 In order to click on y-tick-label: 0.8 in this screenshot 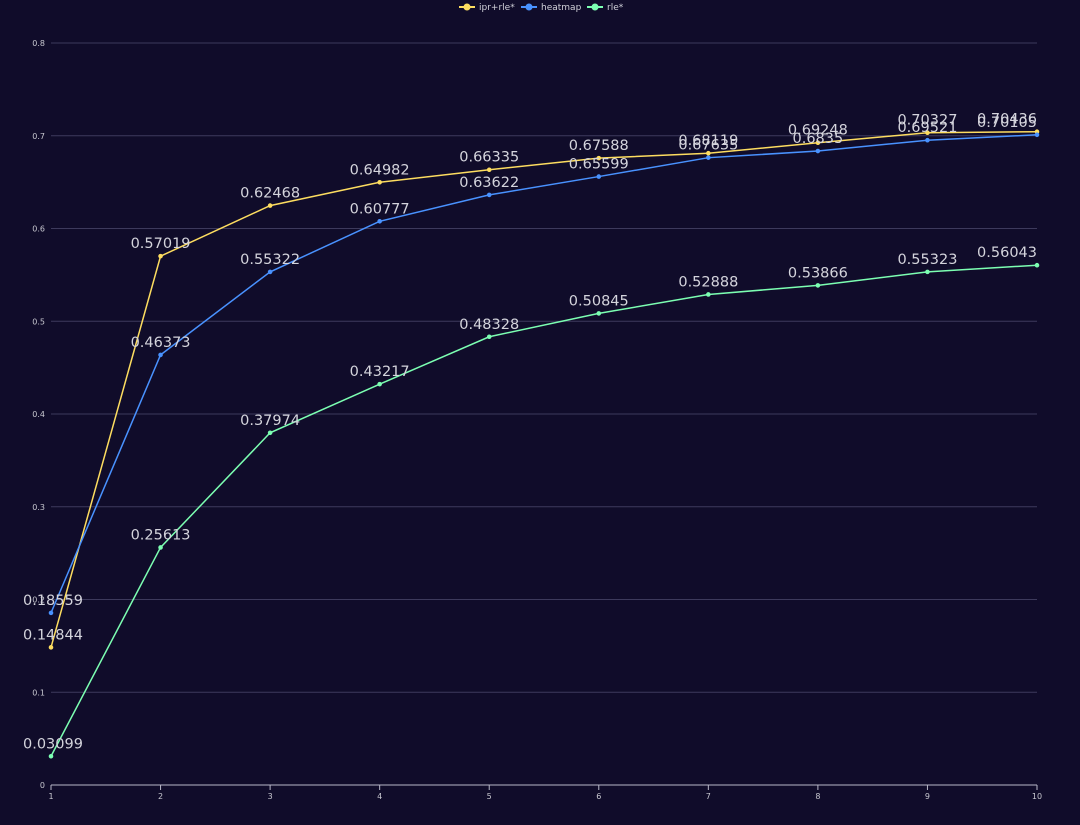, I will do `click(38, 43)`.